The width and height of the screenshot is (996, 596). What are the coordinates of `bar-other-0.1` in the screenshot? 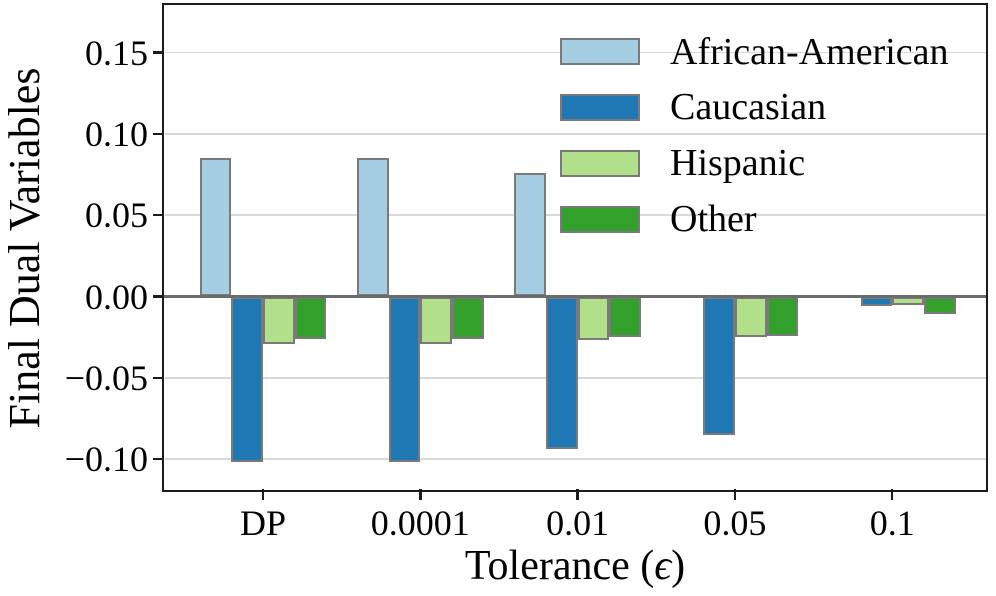 It's located at (939, 305).